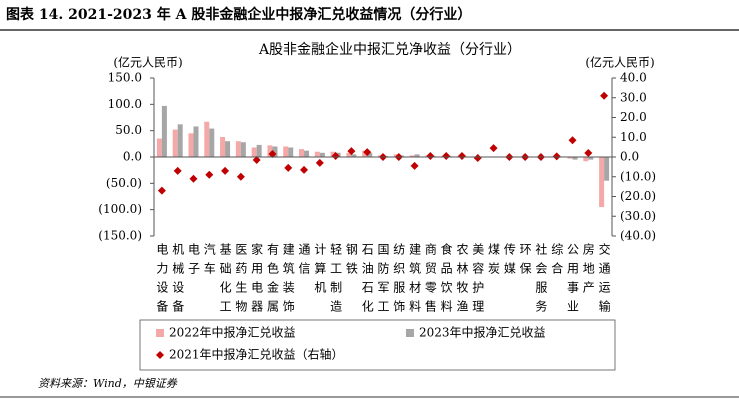 Image resolution: width=739 pixels, height=406 pixels. What do you see at coordinates (132, 157) in the screenshot?
I see `y-tick-label: 0.0` at bounding box center [132, 157].